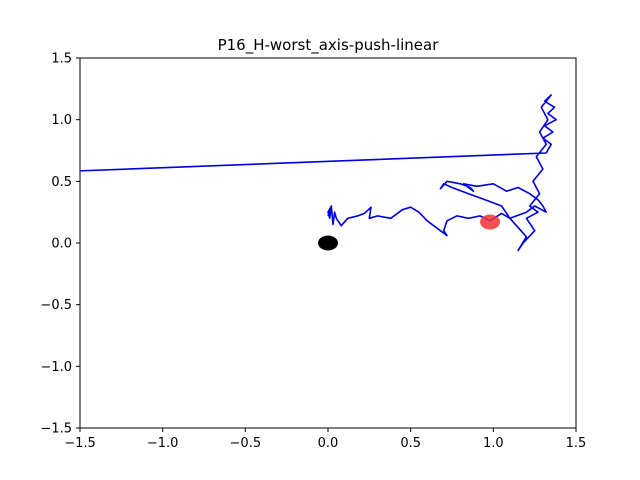 The width and height of the screenshot is (640, 480). I want to click on y-tick-label: −1.0, so click(56, 367).